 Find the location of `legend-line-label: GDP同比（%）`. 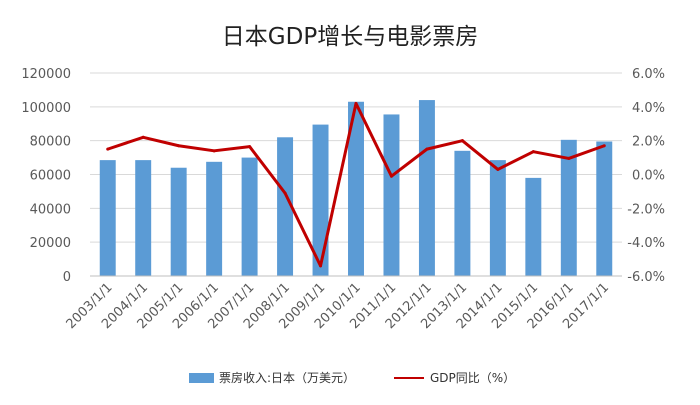

legend-line-label: GDP同比（%） is located at coordinates (472, 378).